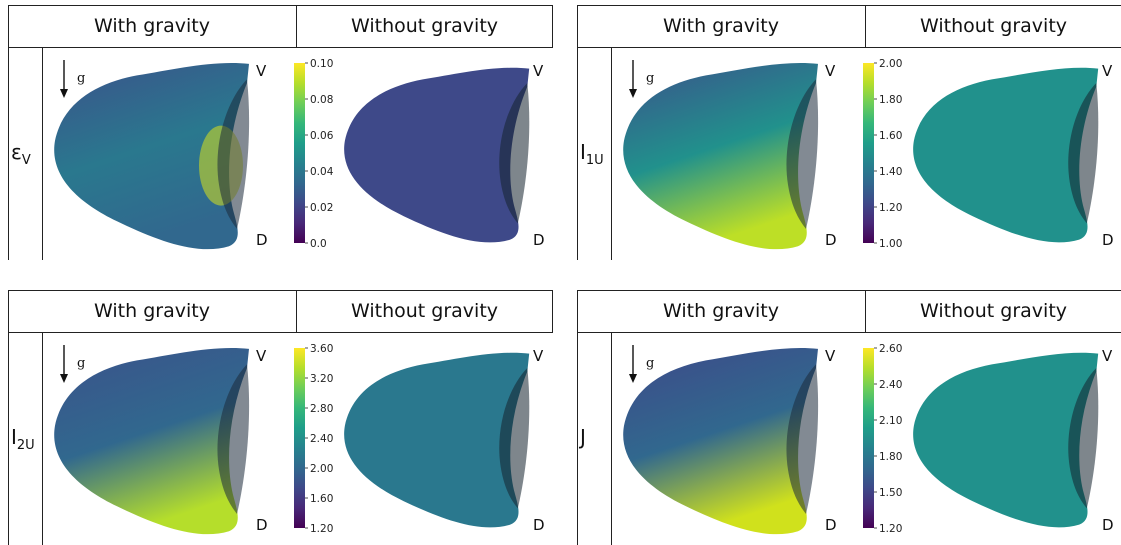 The image size is (1121, 545). I want to click on row-label: J, so click(583, 437).